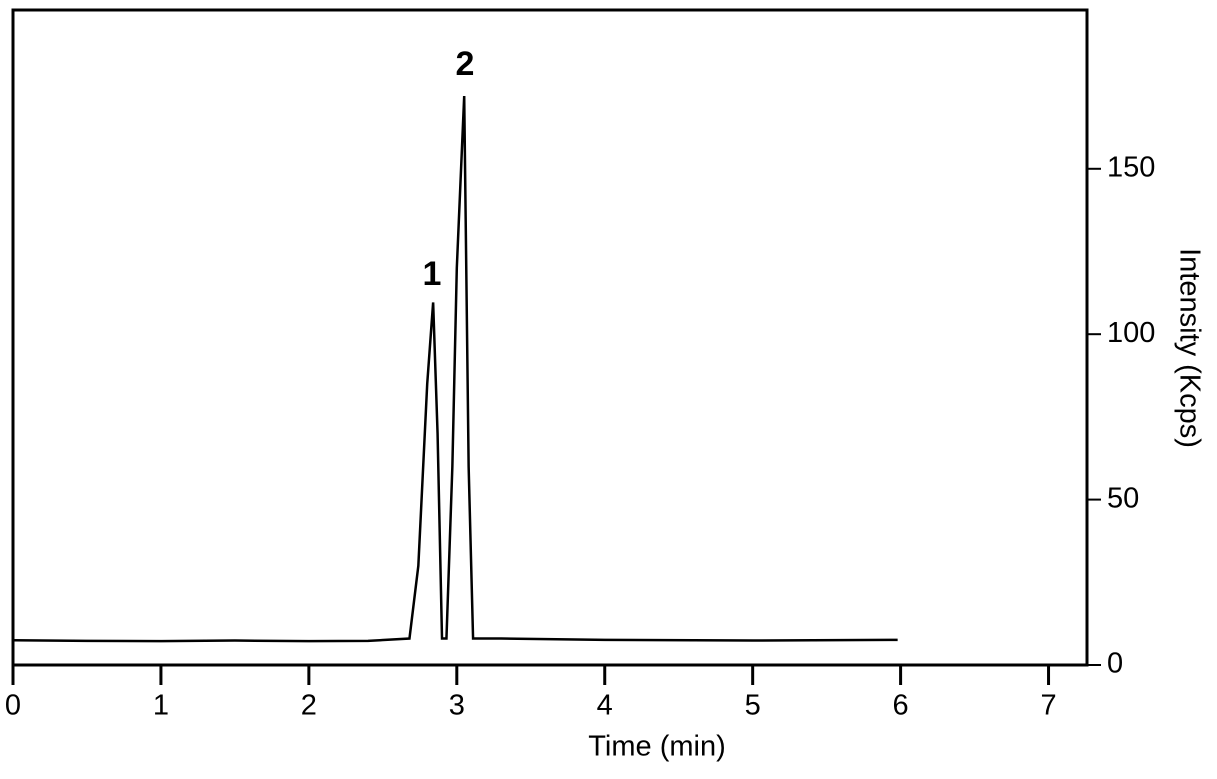 The height and width of the screenshot is (779, 1217). What do you see at coordinates (1131, 167) in the screenshot?
I see `y-tick-label: 150` at bounding box center [1131, 167].